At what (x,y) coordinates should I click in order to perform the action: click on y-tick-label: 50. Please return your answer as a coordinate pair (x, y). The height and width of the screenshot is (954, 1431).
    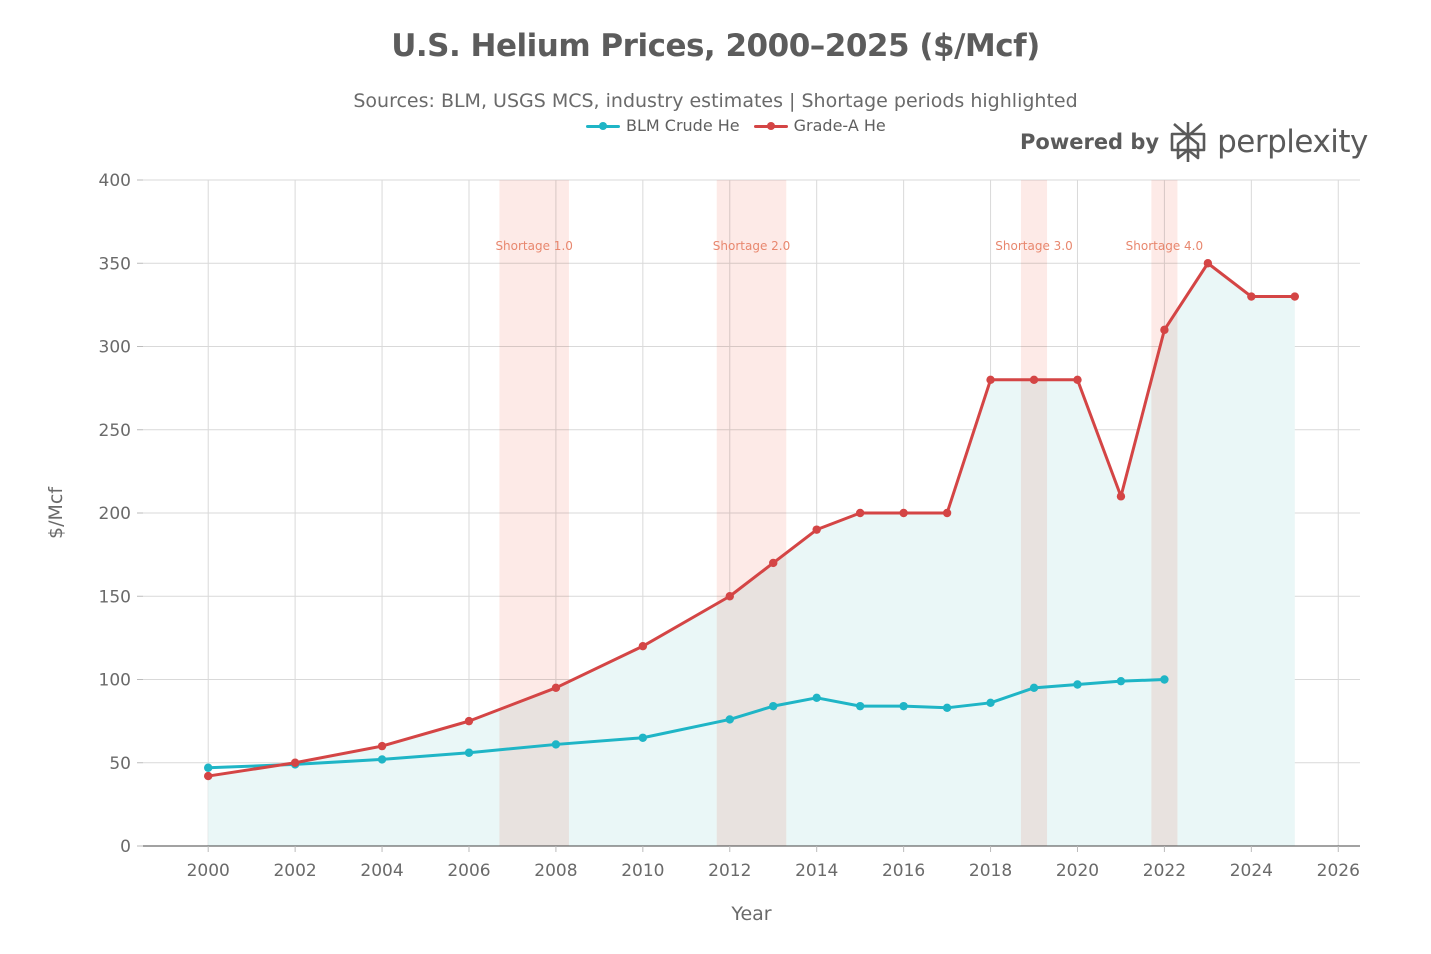
    Looking at the image, I should click on (120, 764).